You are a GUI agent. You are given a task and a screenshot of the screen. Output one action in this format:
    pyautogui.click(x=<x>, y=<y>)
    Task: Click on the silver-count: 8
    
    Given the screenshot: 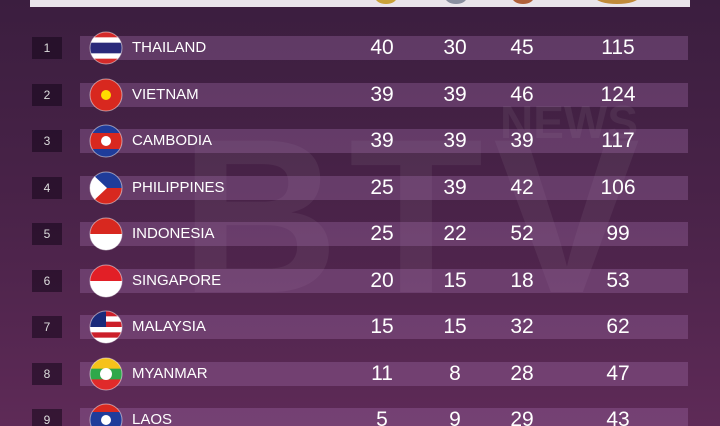 What is the action you would take?
    pyautogui.click(x=455, y=373)
    